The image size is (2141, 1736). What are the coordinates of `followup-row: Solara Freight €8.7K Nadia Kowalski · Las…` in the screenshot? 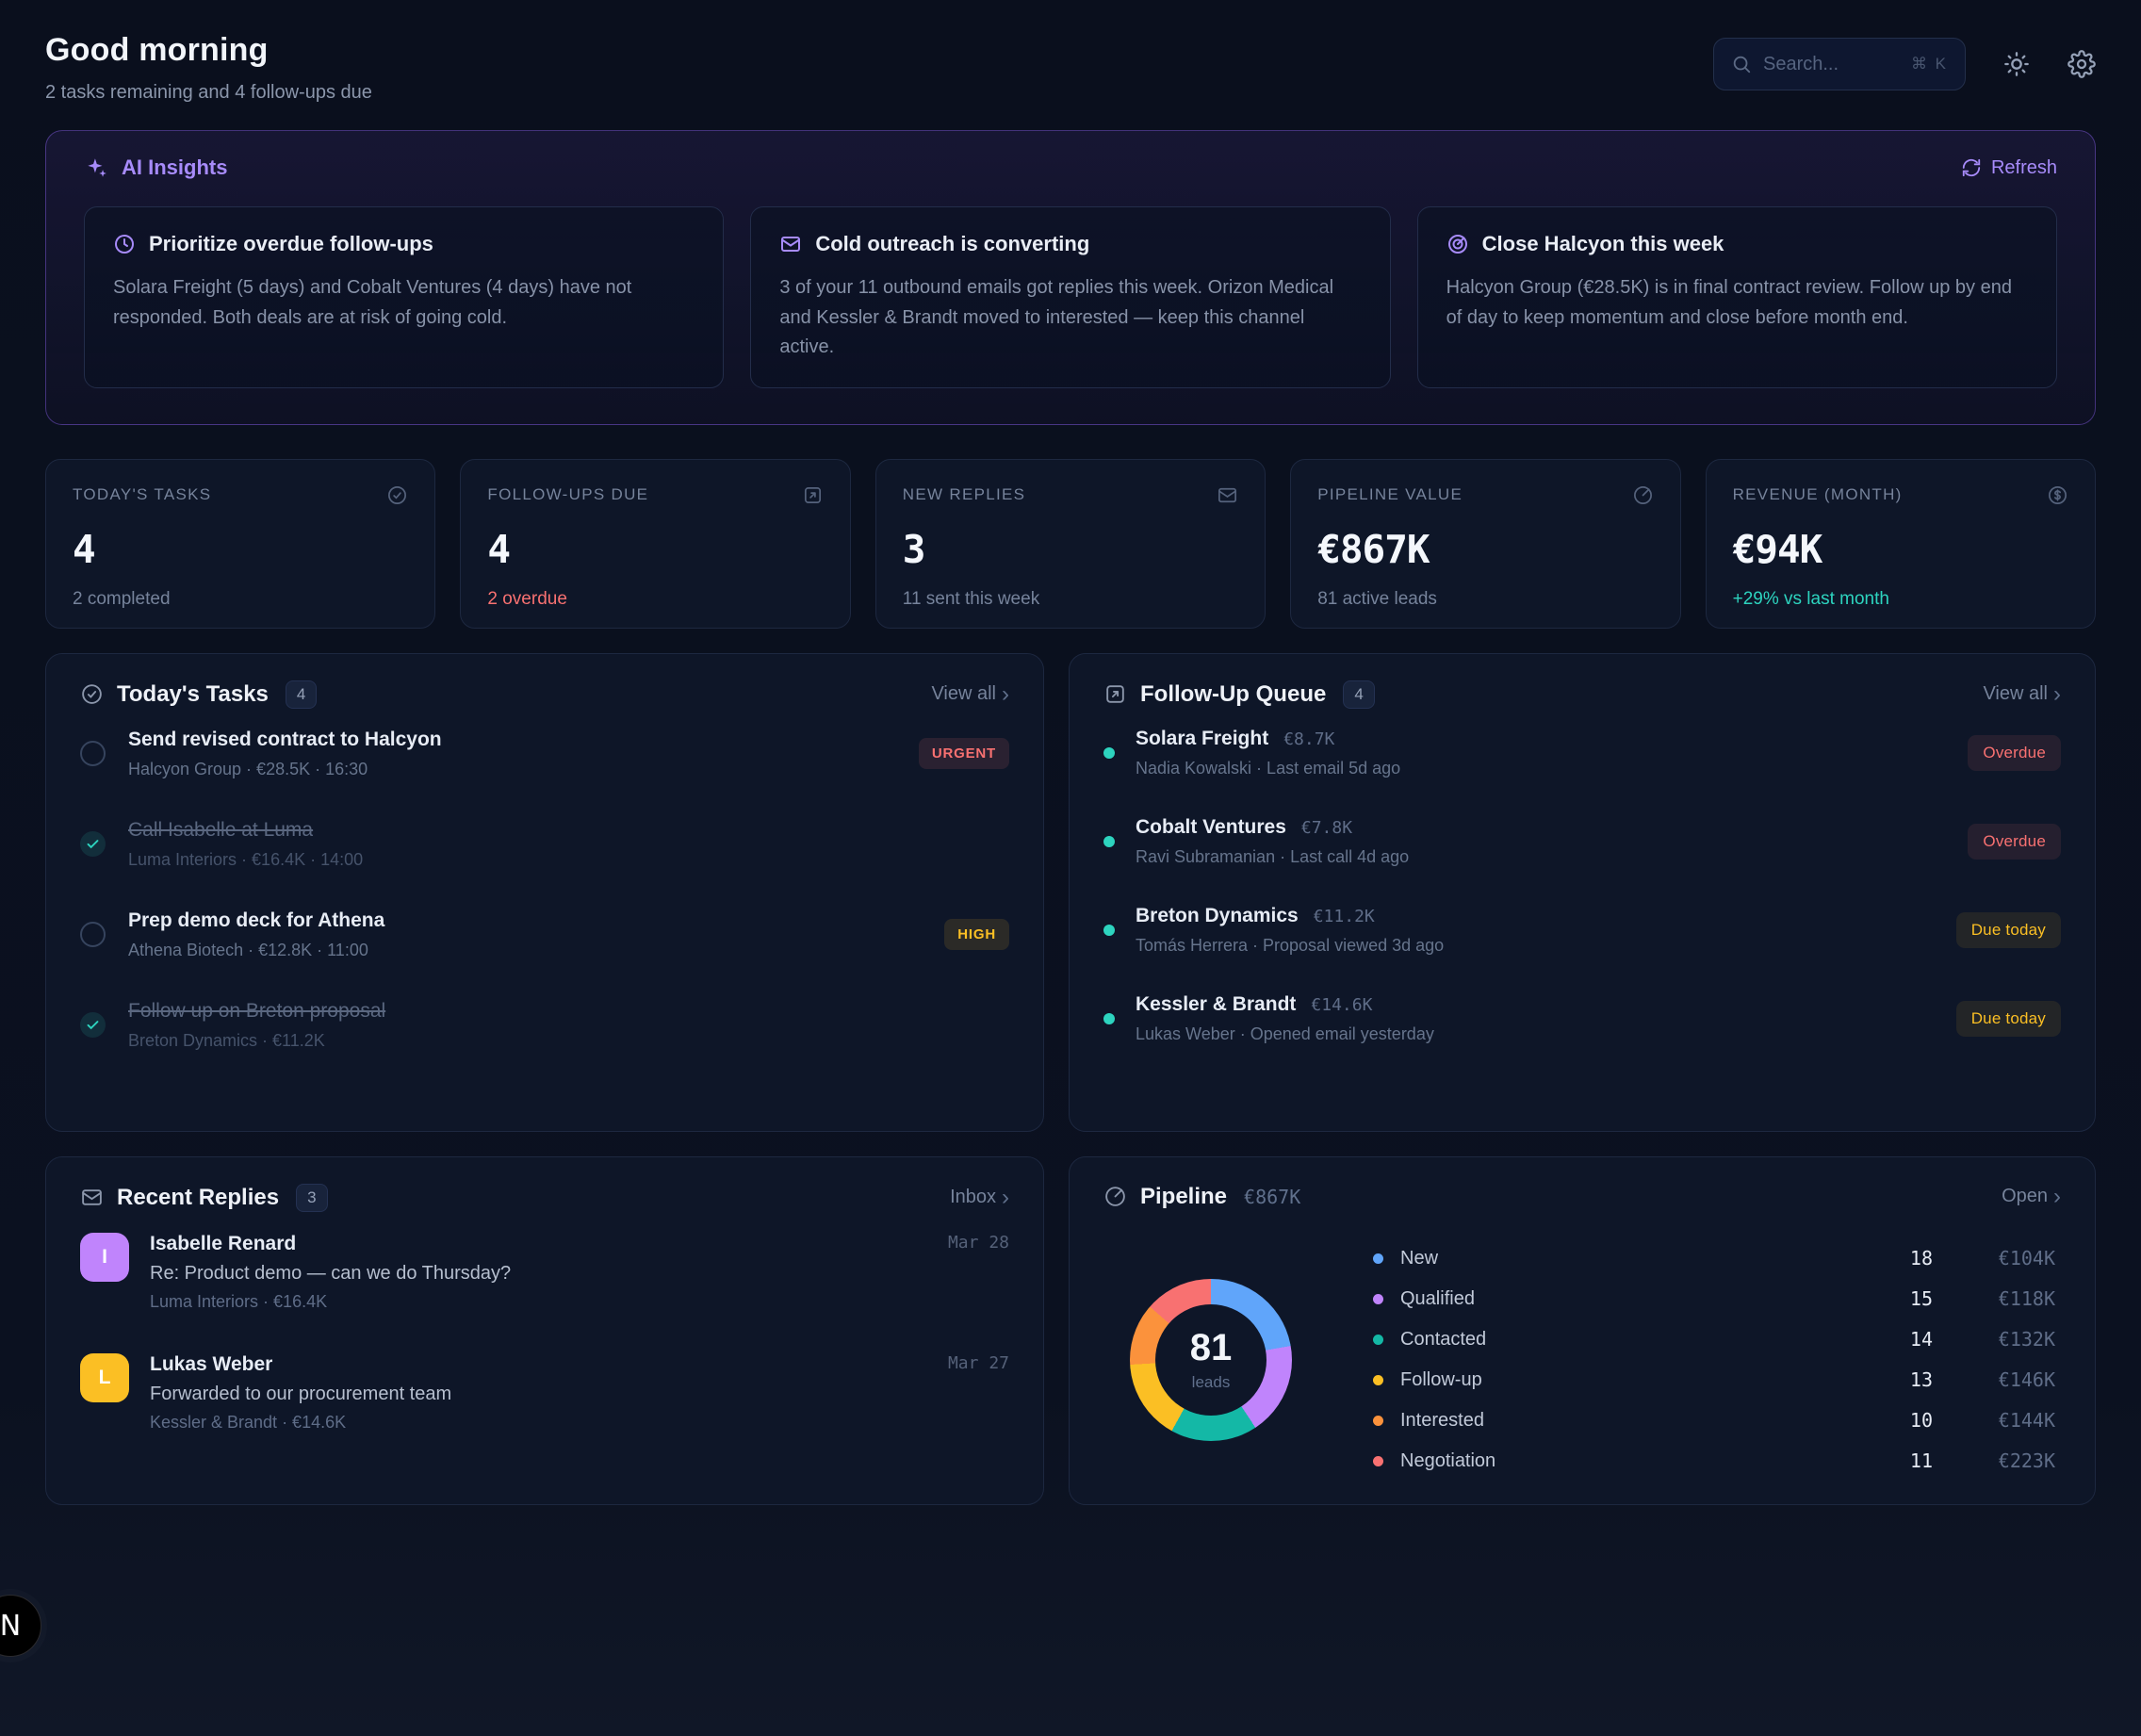 It's located at (1582, 753).